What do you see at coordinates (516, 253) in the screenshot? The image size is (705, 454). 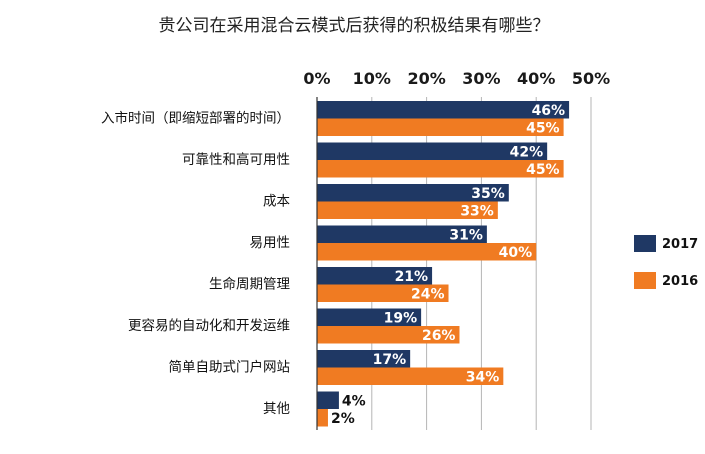 I see `data-label: 40%` at bounding box center [516, 253].